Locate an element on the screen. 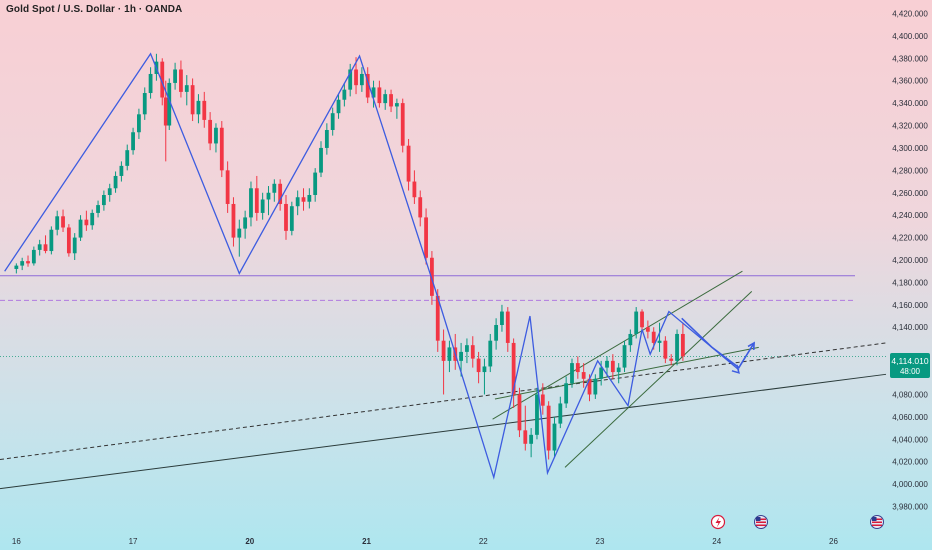  y-axis-tick-label: 4,260.000 is located at coordinates (910, 193).